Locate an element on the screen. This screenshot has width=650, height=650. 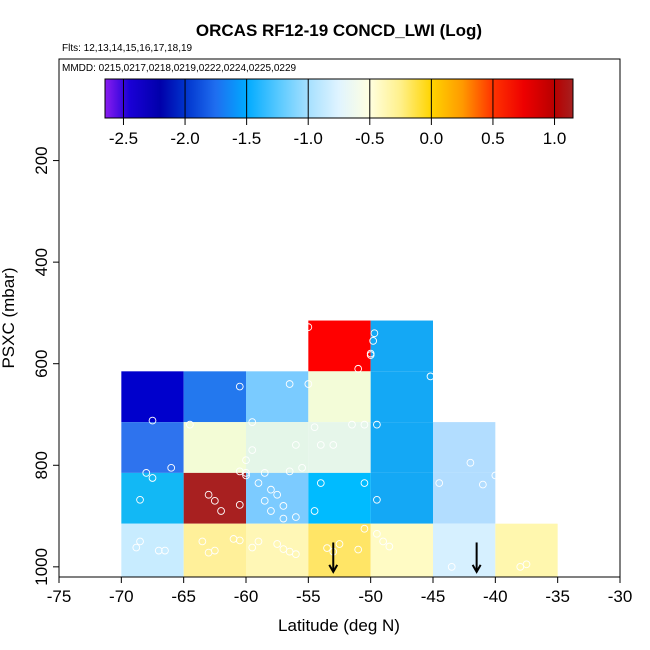
colorbar-tick-label: 0.0 is located at coordinates (432, 138).